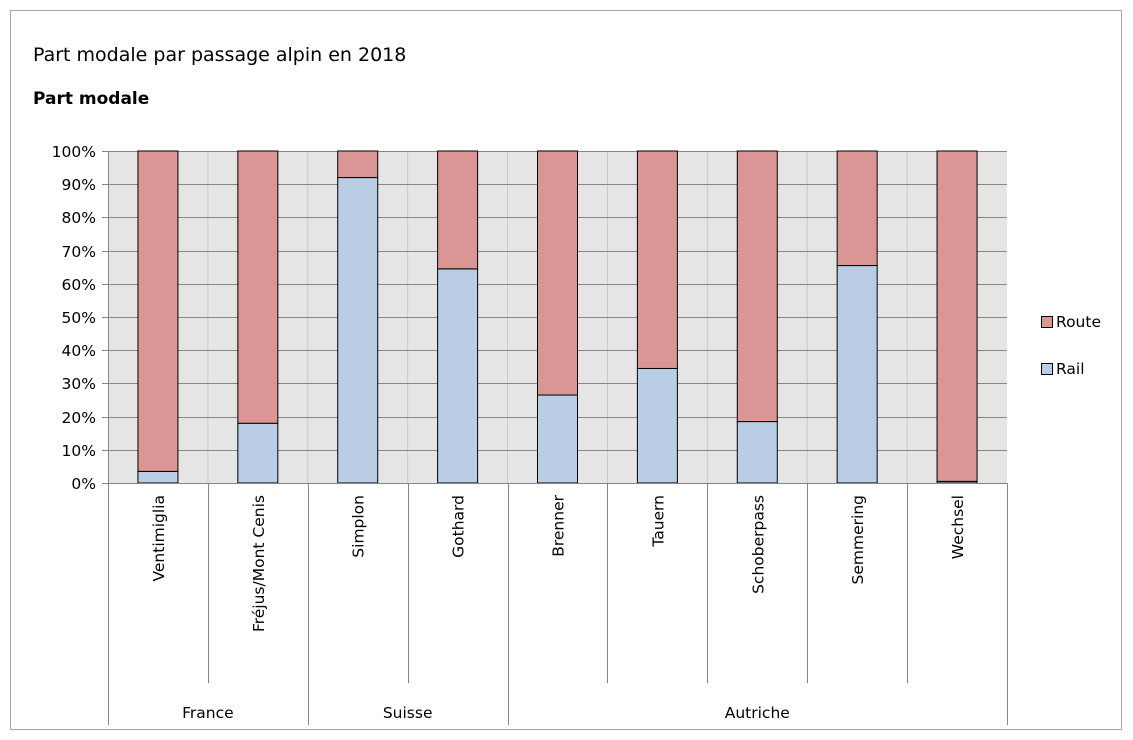 This screenshot has width=1133, height=740. Describe the element at coordinates (858, 539) in the screenshot. I see `category-label: Semmering` at that location.